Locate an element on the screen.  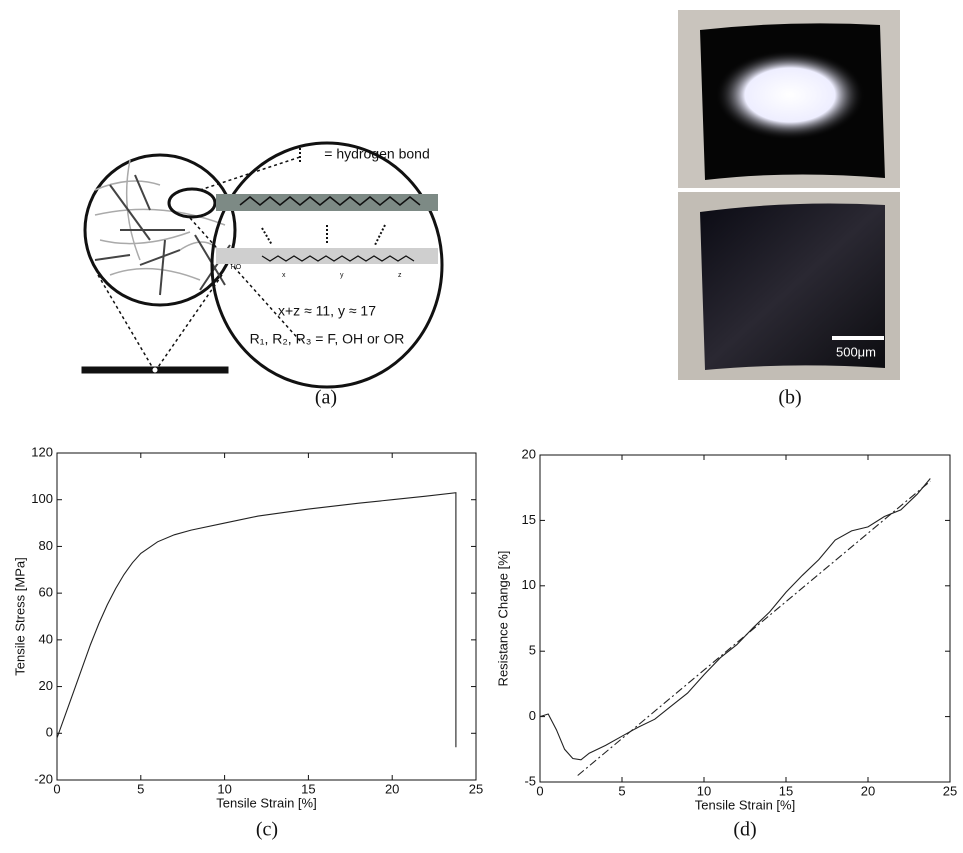
h-bonds is located at coordinates (323, 197).